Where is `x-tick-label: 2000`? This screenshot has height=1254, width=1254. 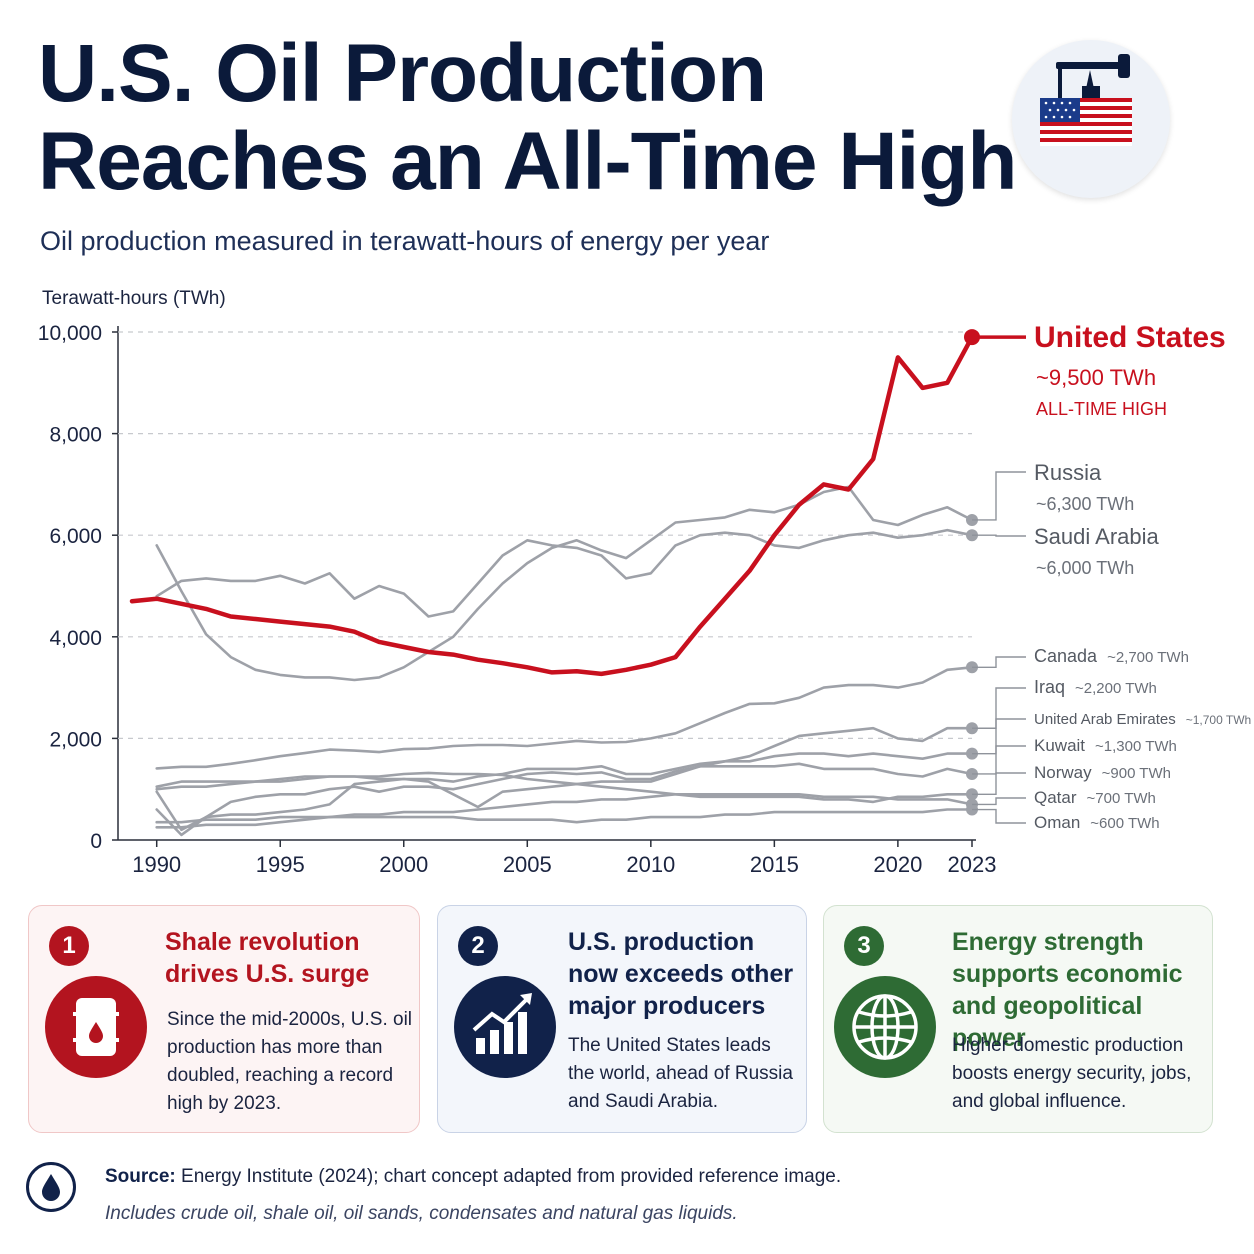 x-tick-label: 2000 is located at coordinates (403, 864).